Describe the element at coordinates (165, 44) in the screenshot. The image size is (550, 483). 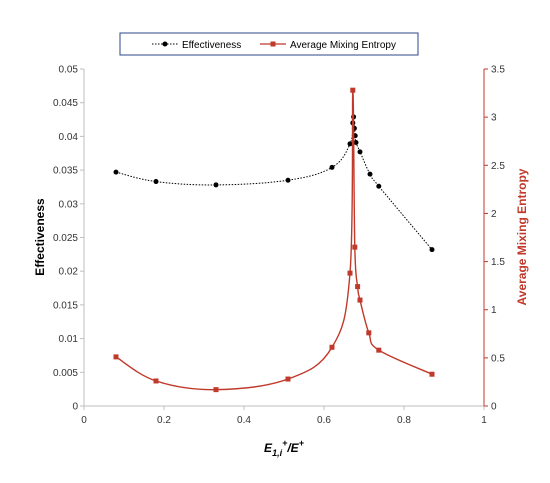
I see `legend-effectiveness-marker` at that location.